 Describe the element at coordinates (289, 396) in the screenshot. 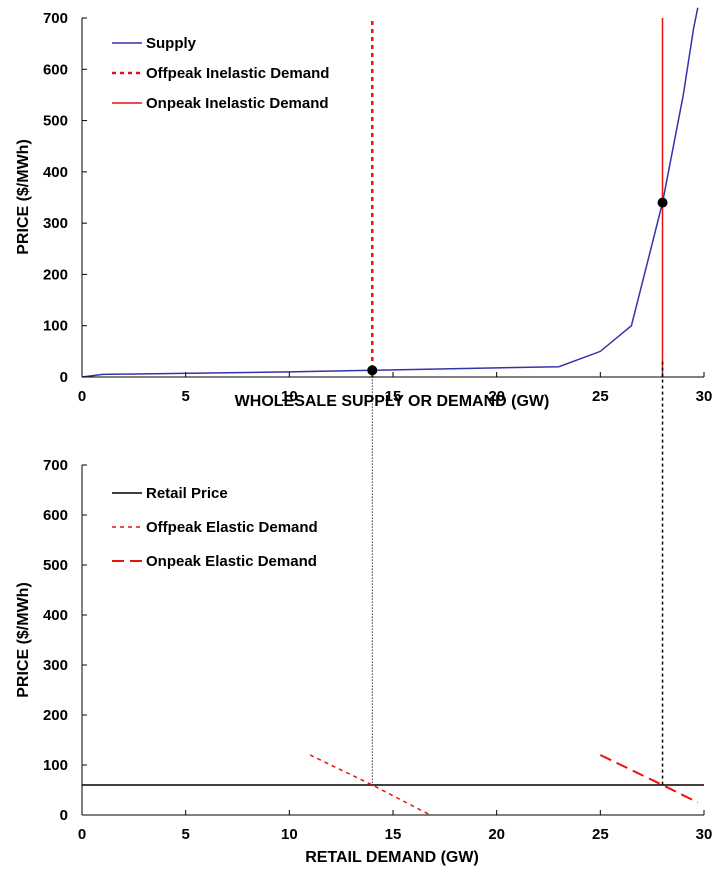

I see `top-x-tick-label: 10` at that location.